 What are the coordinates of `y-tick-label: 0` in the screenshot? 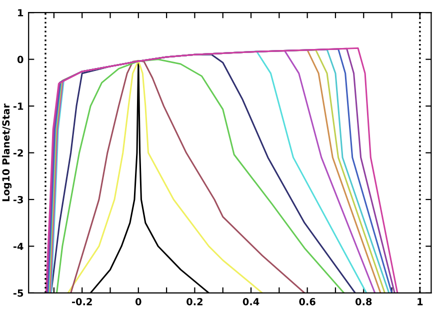 It's located at (20, 60).